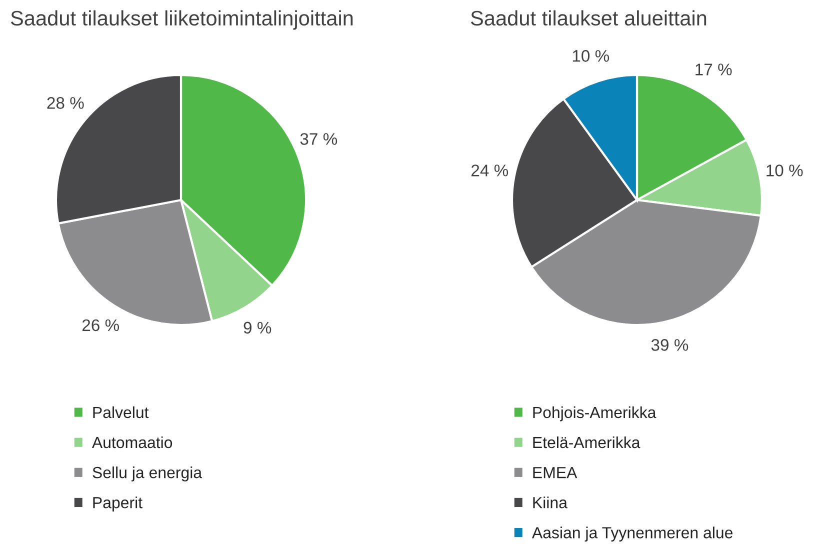 Image resolution: width=830 pixels, height=546 pixels. What do you see at coordinates (258, 328) in the screenshot?
I see `data-label: 9 %` at bounding box center [258, 328].